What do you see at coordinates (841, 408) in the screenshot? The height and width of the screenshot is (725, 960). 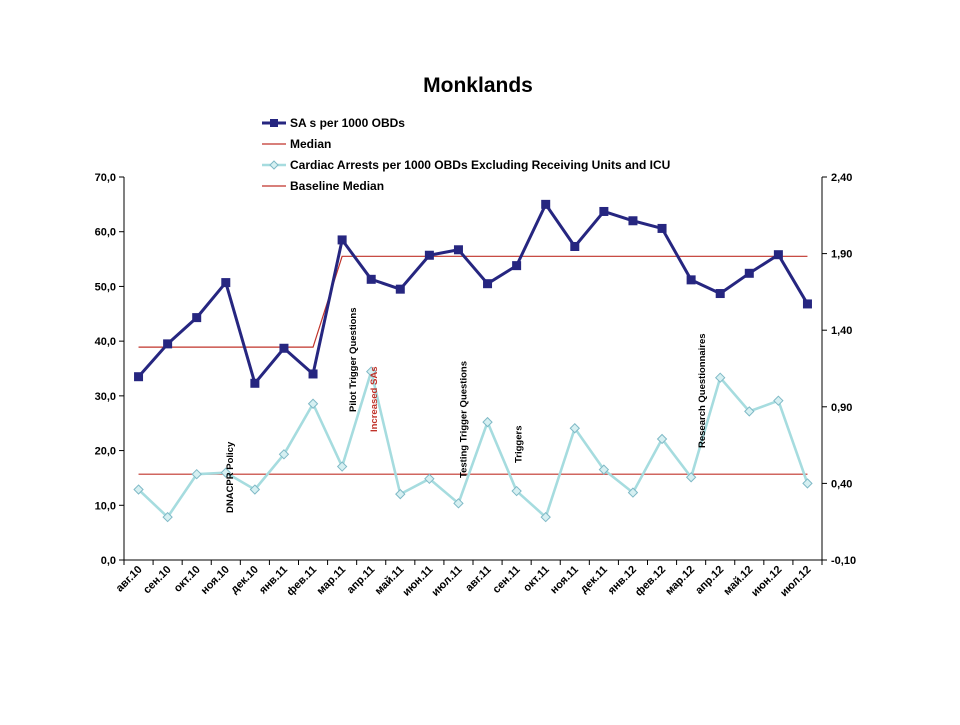 I see `y-right-tick-label: 0,90` at bounding box center [841, 408].